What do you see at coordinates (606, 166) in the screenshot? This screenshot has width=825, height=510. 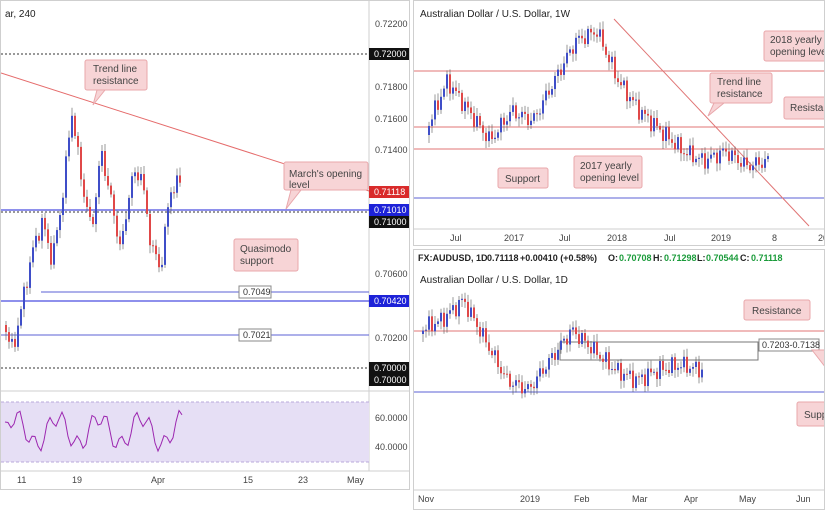 I see `svg-text: 2017 yearly` at bounding box center [606, 166].